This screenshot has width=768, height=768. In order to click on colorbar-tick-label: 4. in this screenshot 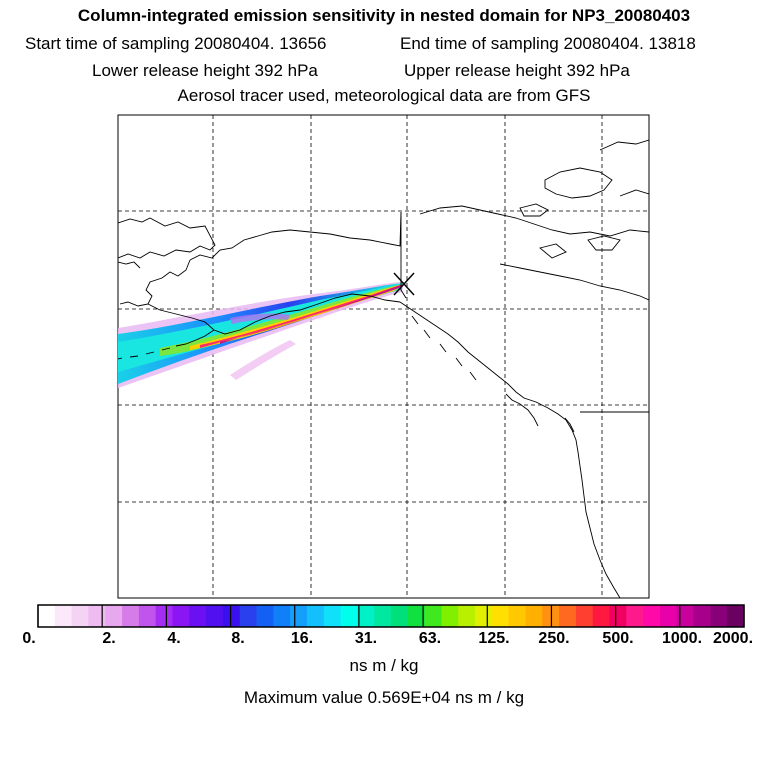, I will do `click(174, 638)`.